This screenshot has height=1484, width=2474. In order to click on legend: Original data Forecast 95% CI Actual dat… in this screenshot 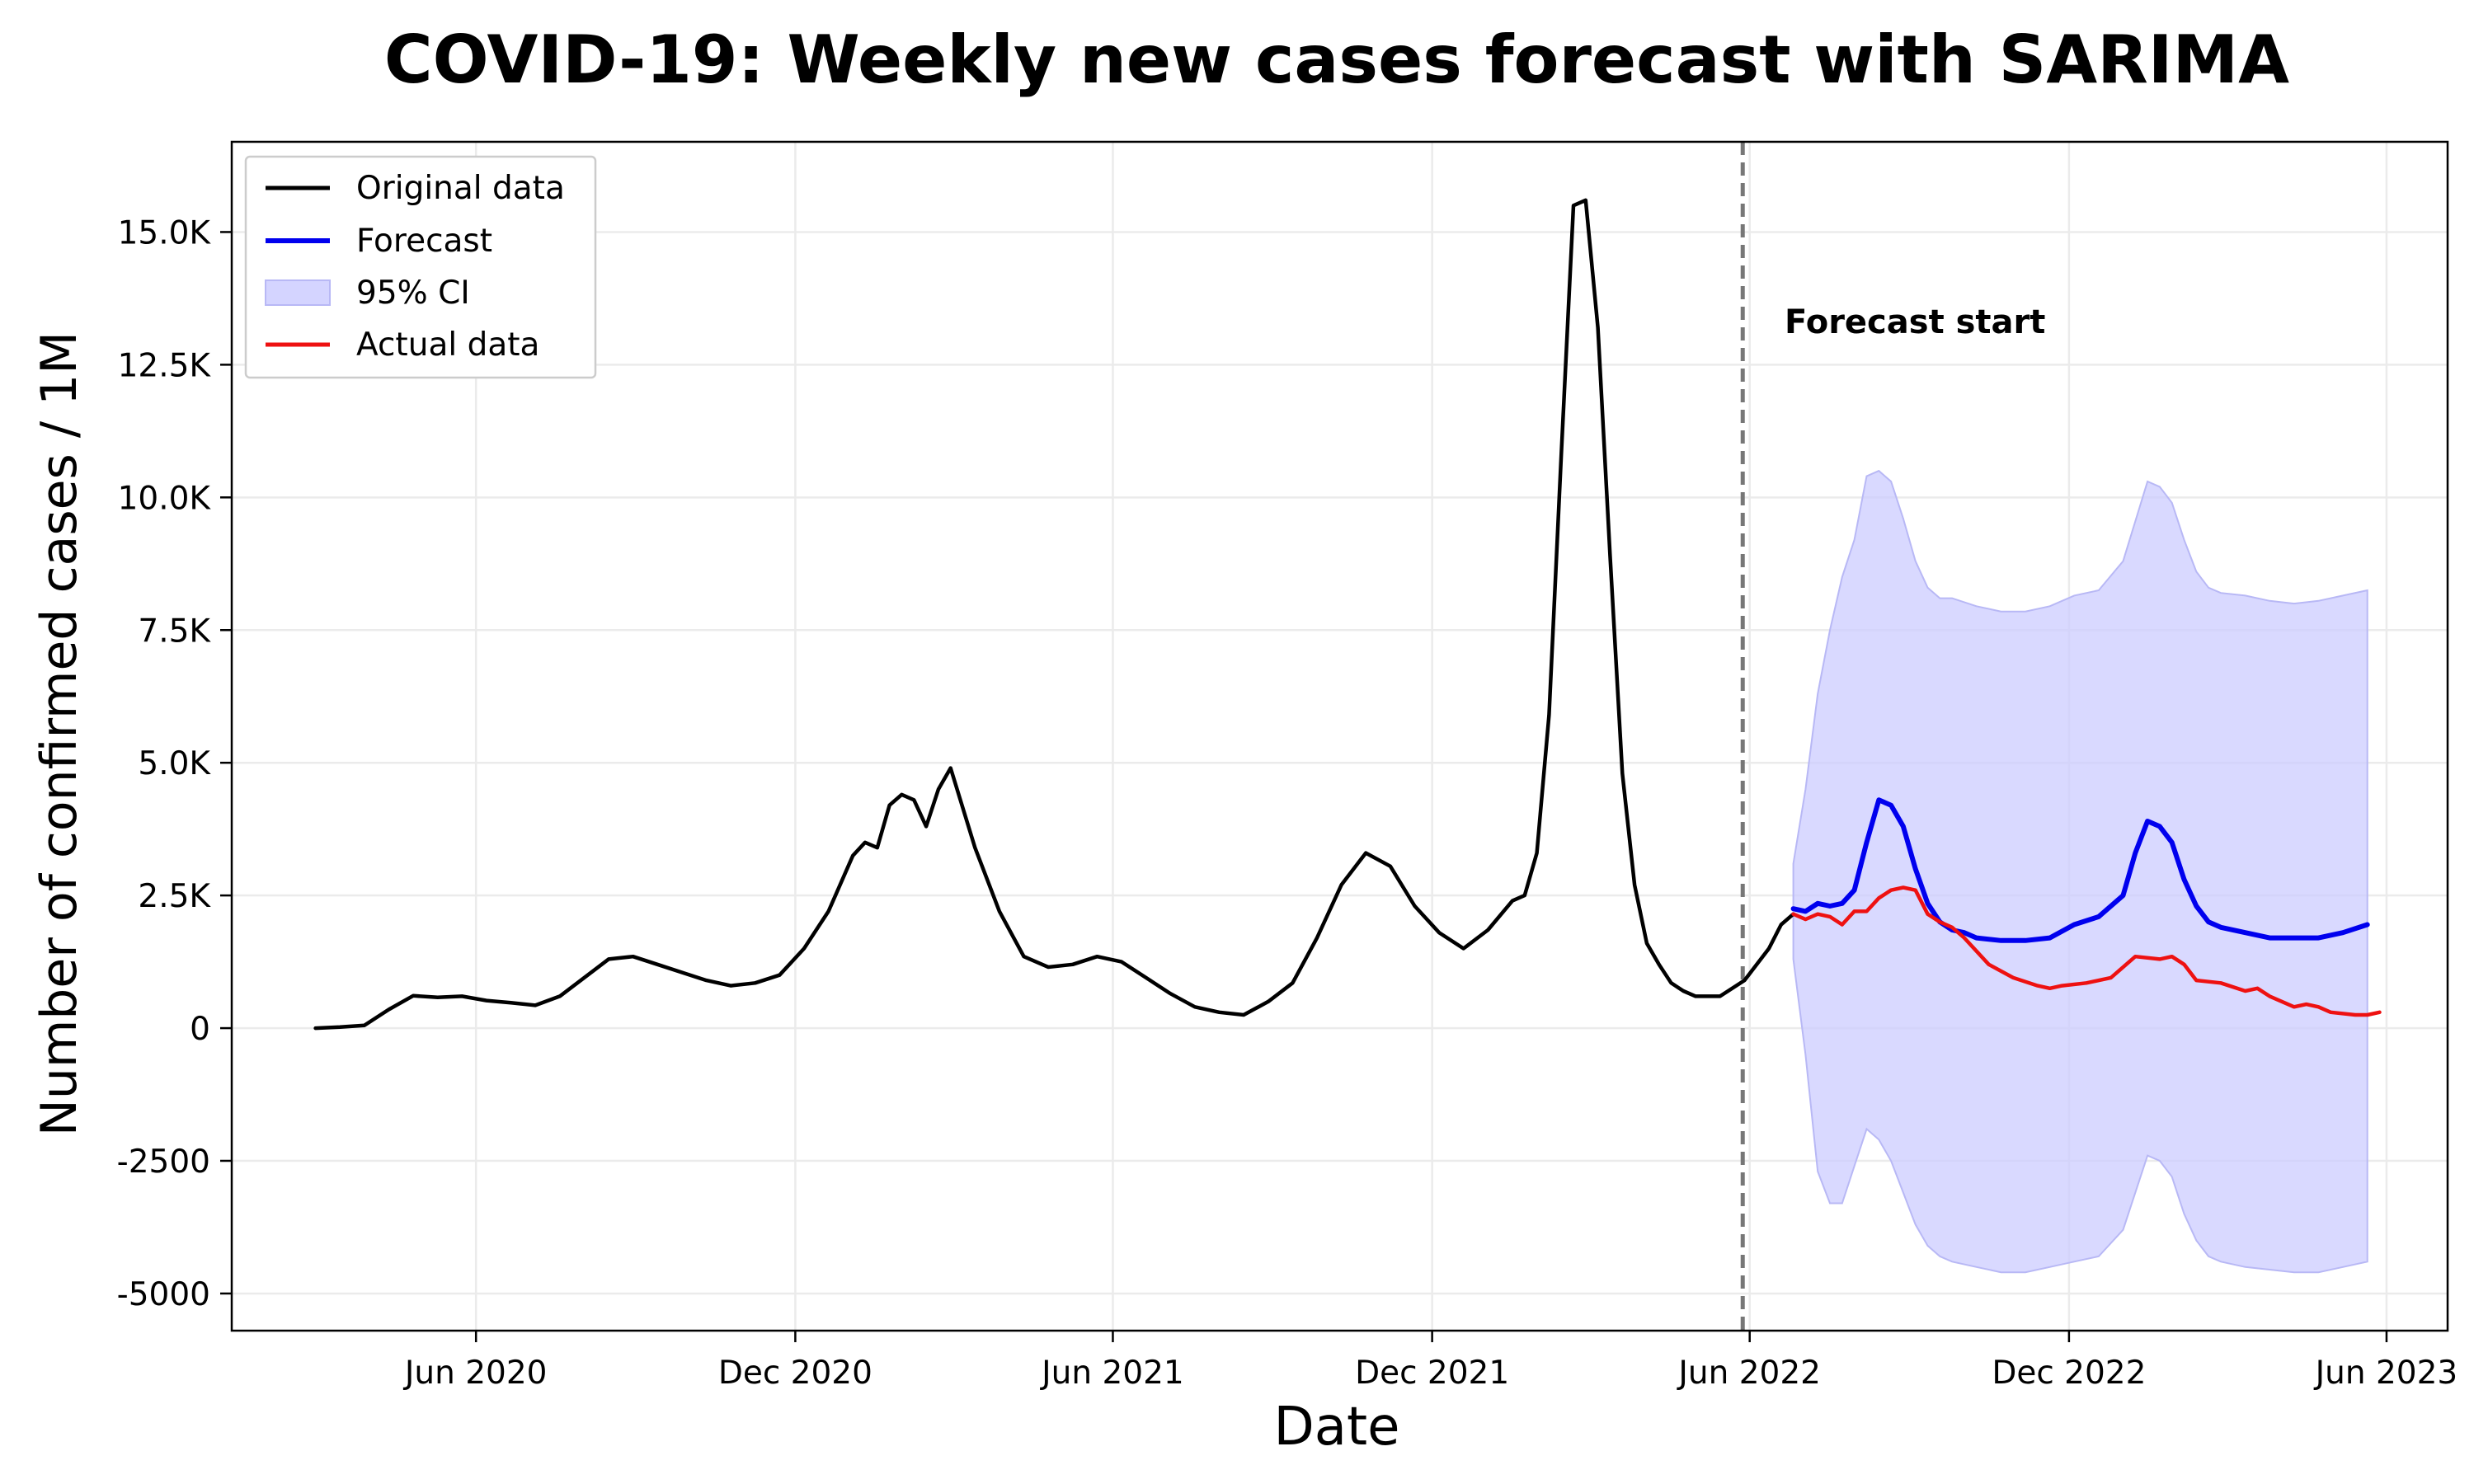, I will do `click(420, 267)`.